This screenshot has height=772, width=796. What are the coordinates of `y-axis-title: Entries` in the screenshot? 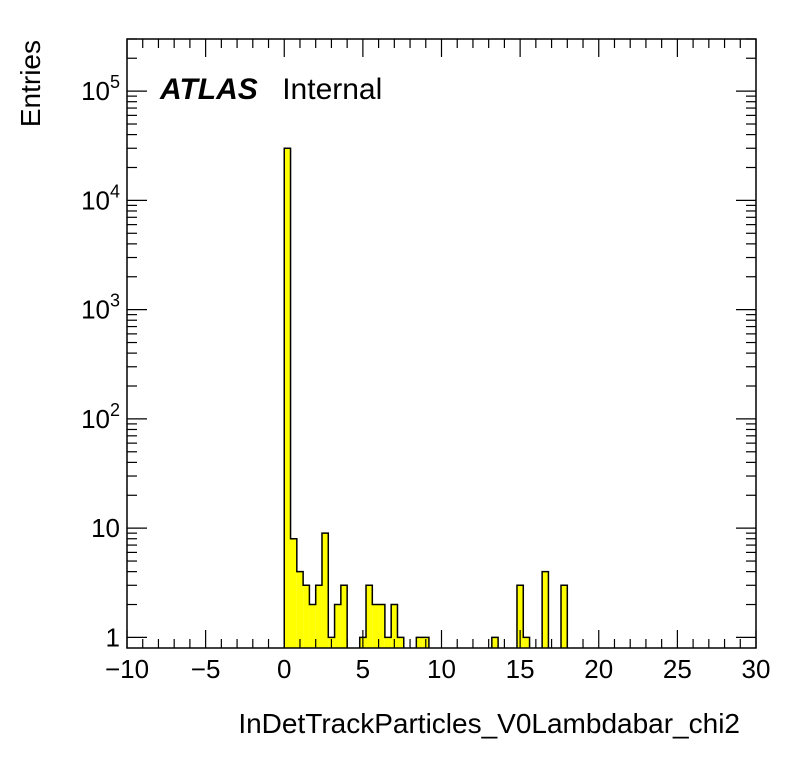 It's located at (30, 83).